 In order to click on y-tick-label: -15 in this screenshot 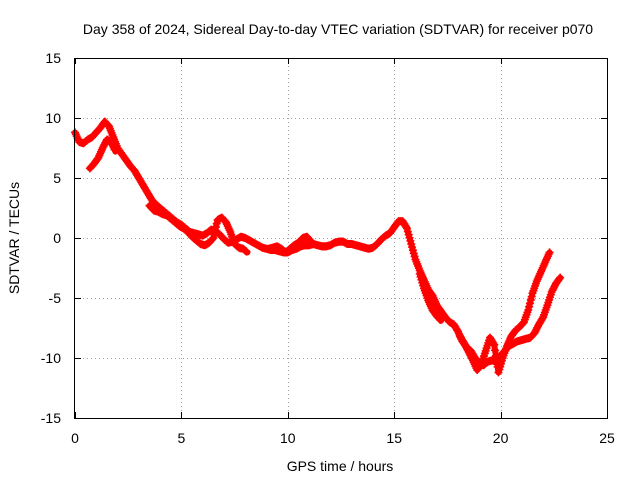, I will do `click(51, 418)`.